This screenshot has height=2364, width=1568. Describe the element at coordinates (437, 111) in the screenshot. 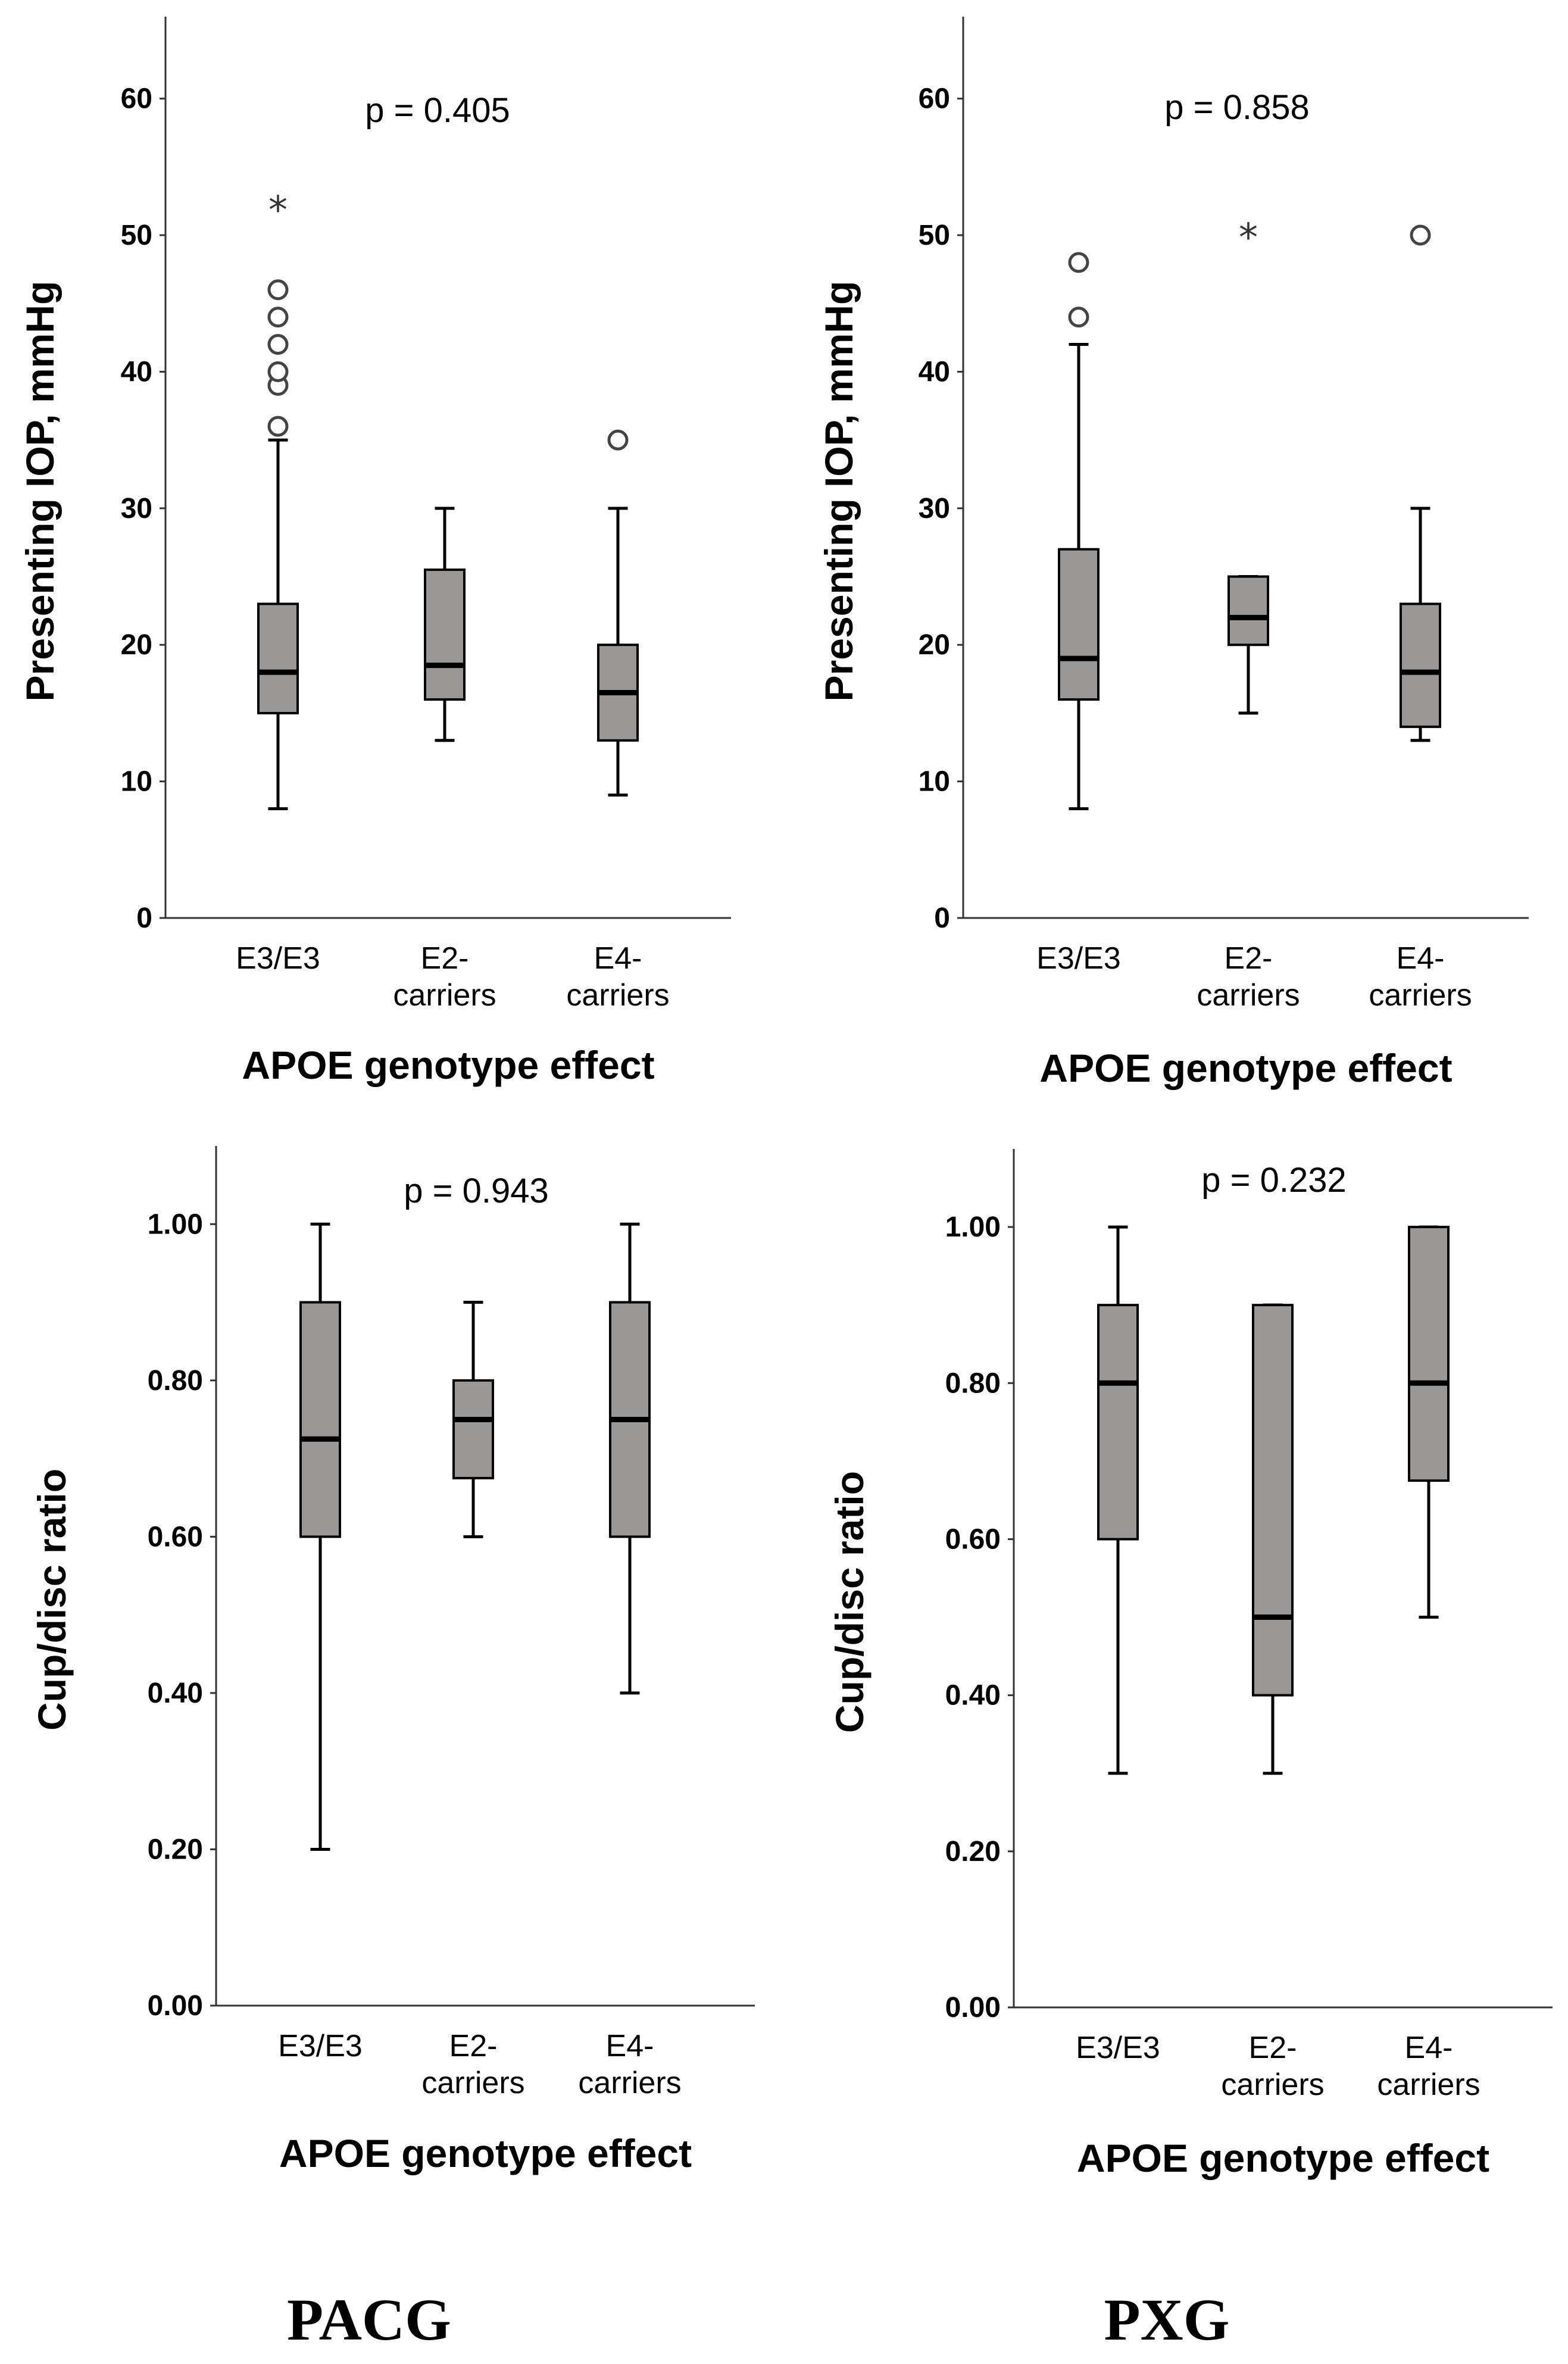

I see `p-value-annotation: p = 0.405` at that location.